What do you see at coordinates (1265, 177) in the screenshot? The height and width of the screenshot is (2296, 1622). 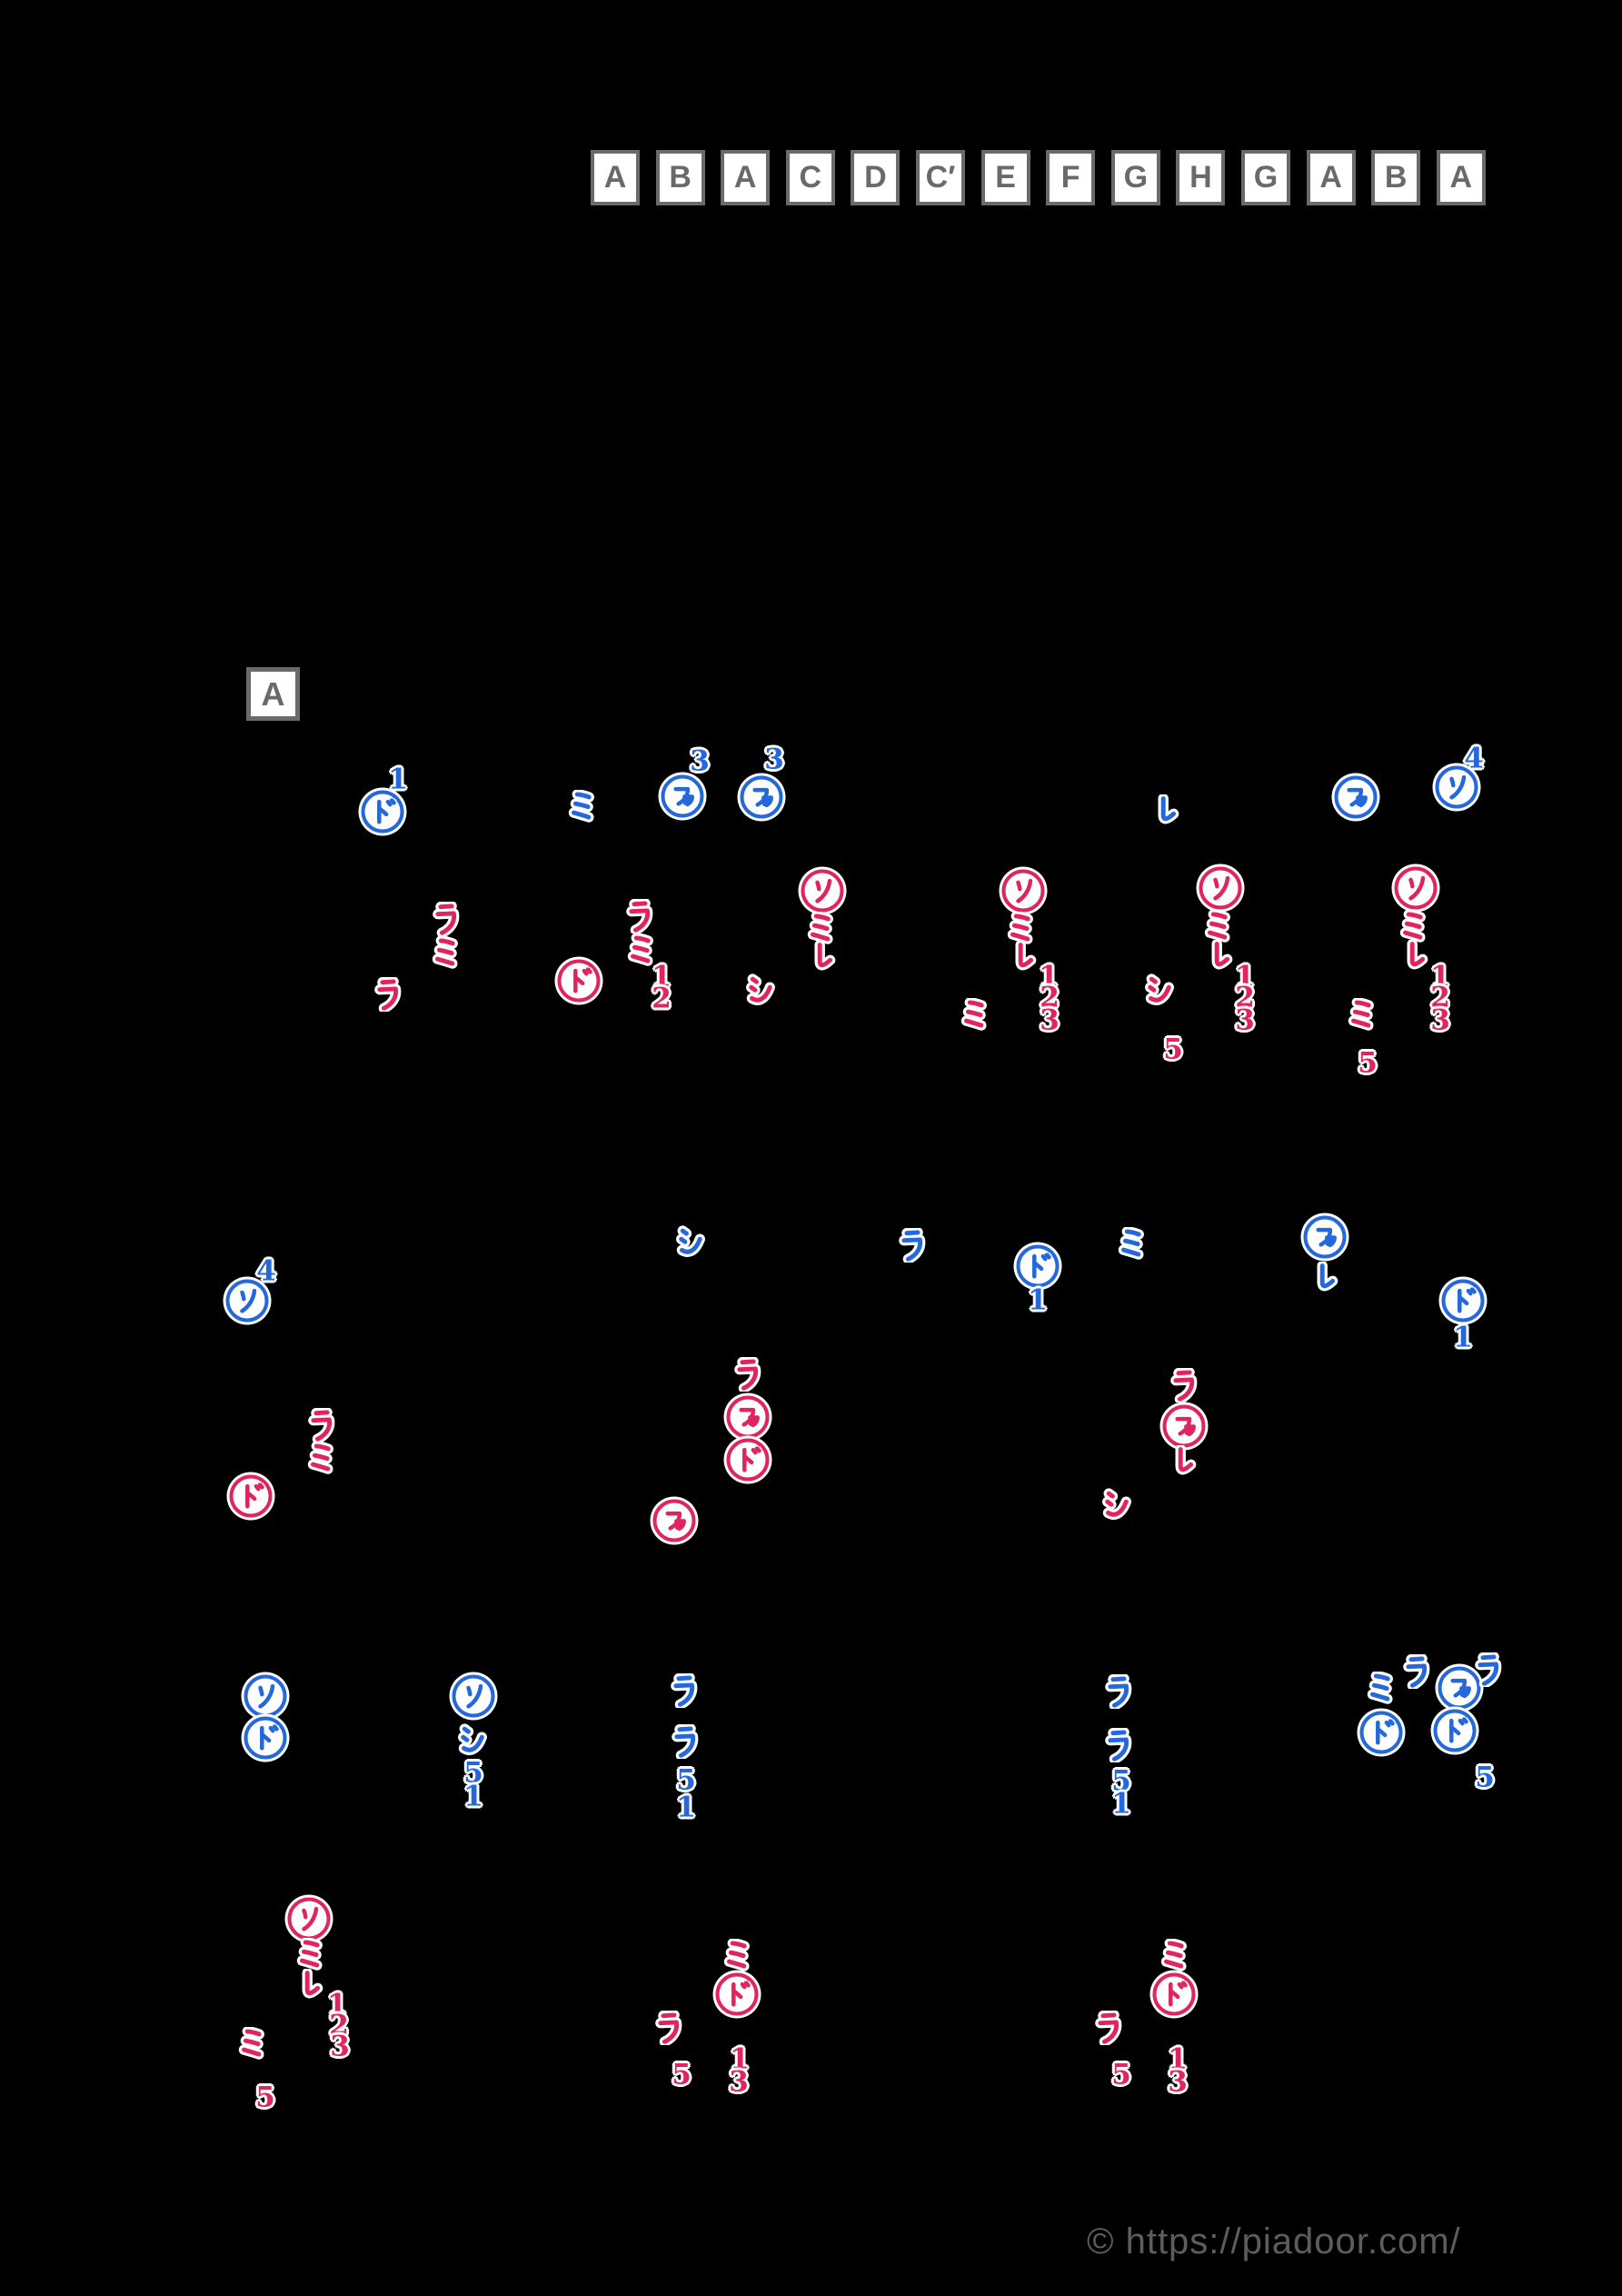 I see `structure-box-11: G` at bounding box center [1265, 177].